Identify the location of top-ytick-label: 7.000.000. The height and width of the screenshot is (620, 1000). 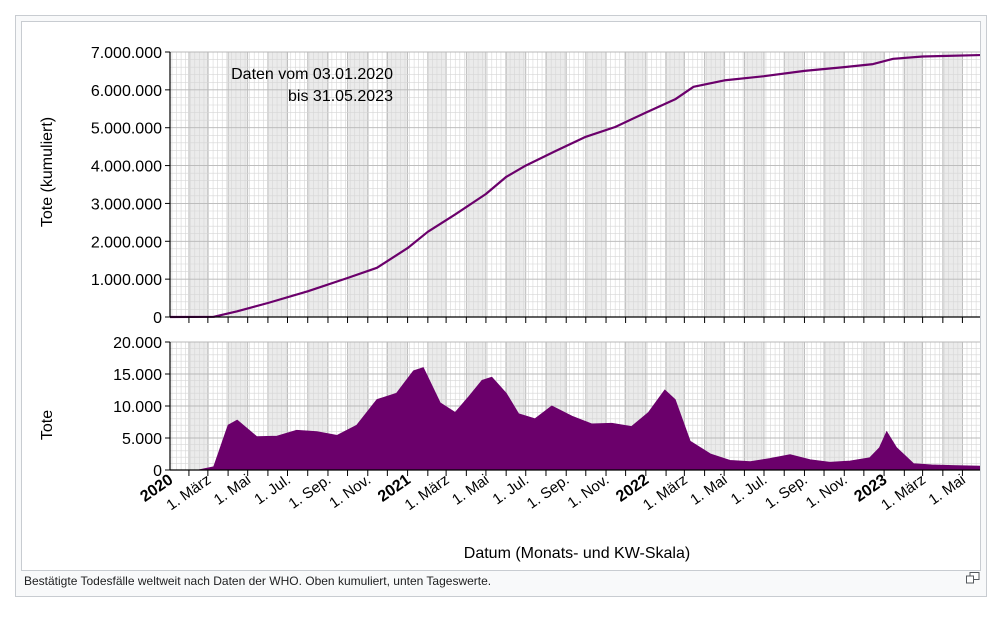
(126, 53).